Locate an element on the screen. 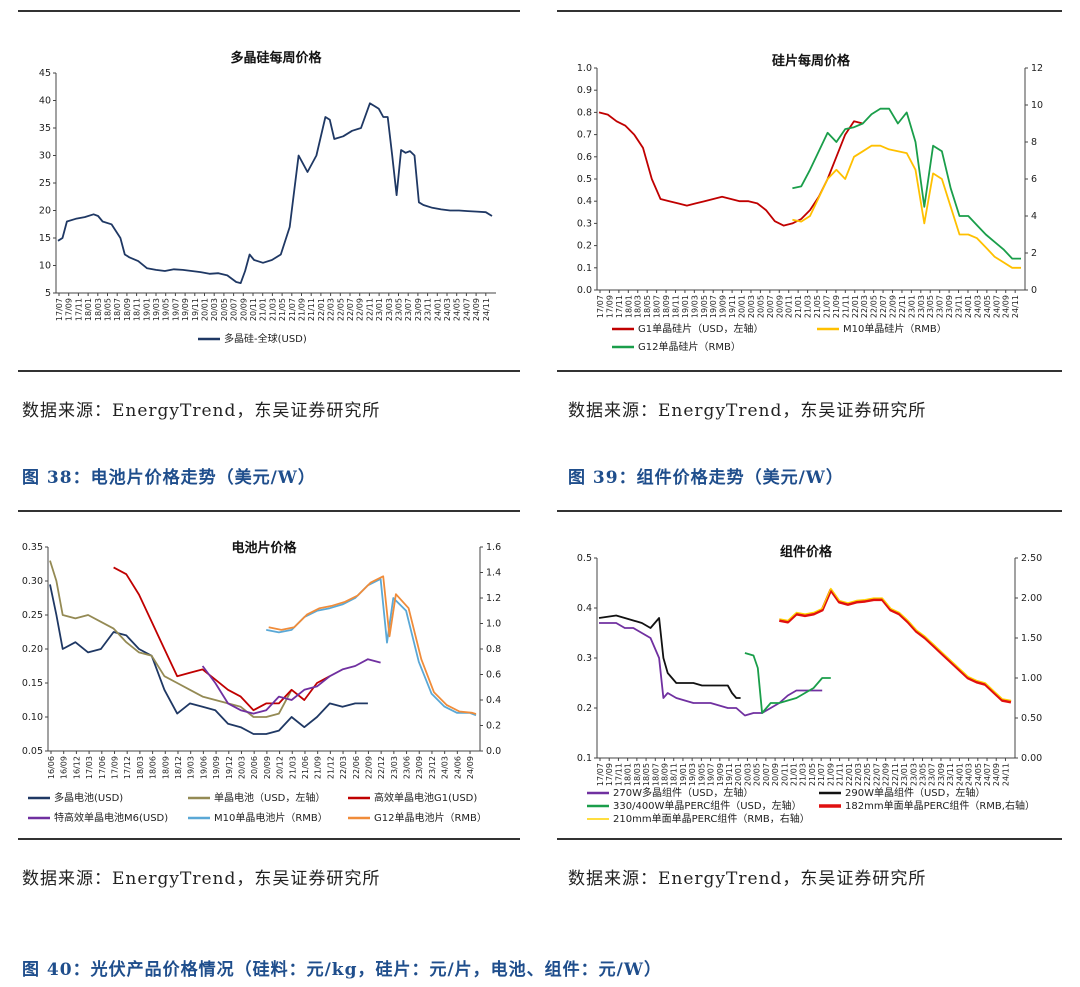 This screenshot has width=1080, height=987. module-y2-tick-label: 2.00 is located at coordinates (1031, 598).